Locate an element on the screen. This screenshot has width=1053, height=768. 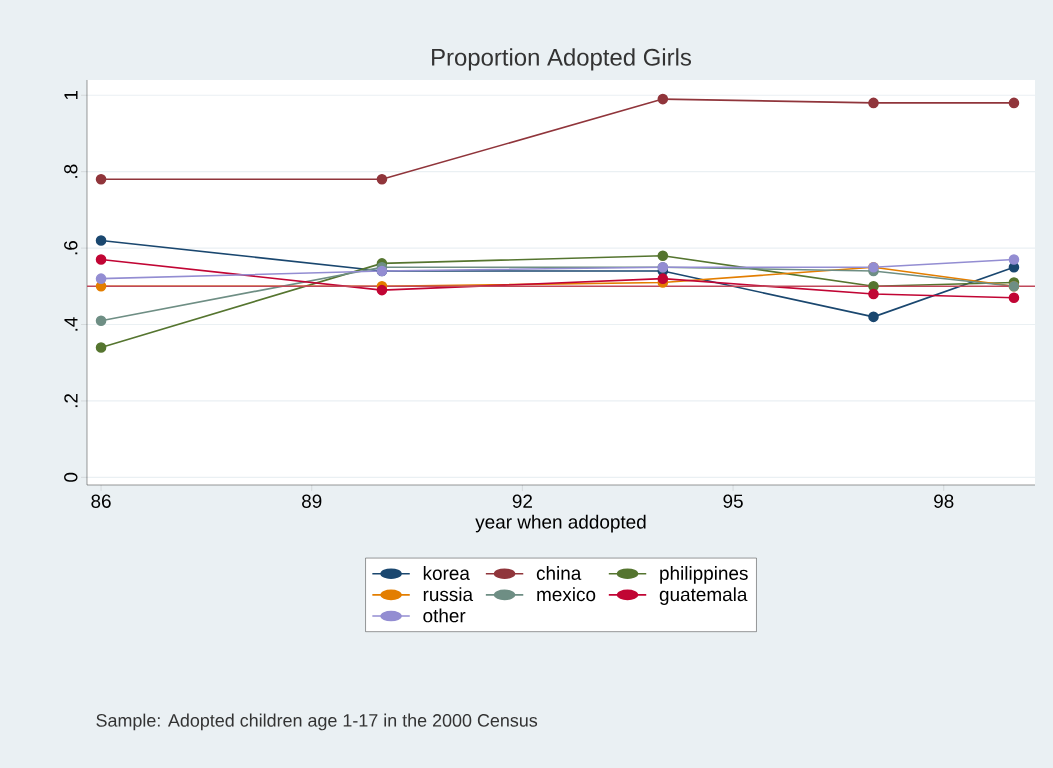
text: Sample: Adopted children age 1-17 in the 2000 Census is located at coordinates (317, 722).